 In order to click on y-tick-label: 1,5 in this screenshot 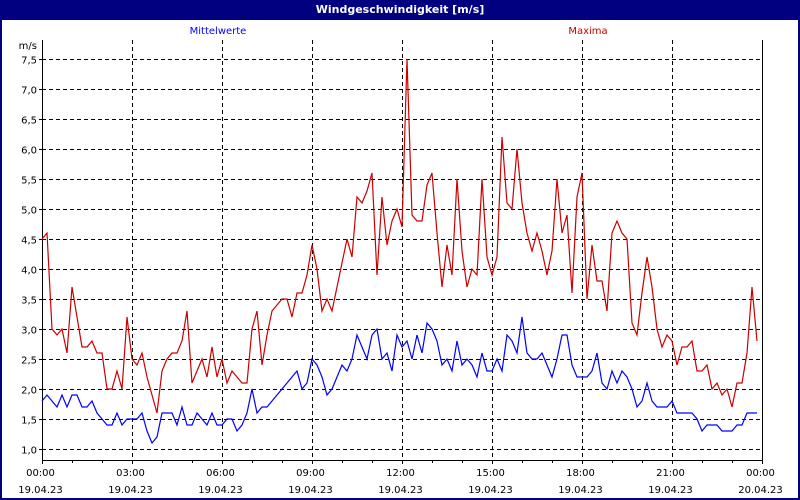, I will do `click(29, 421)`.